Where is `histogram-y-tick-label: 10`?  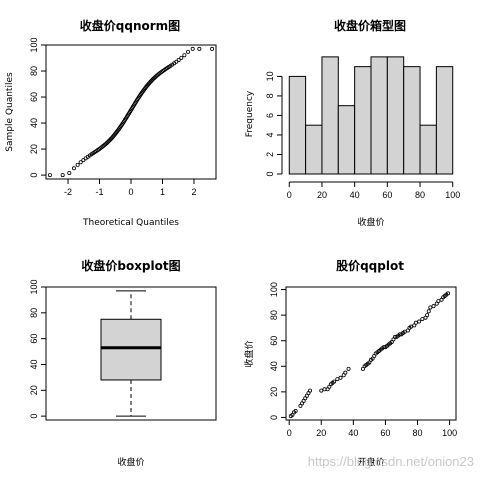 histogram-y-tick-label: 10 is located at coordinates (270, 76).